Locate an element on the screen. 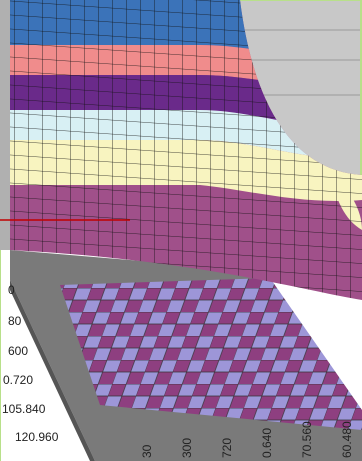  x-tick-label: 300 is located at coordinates (187, 448).